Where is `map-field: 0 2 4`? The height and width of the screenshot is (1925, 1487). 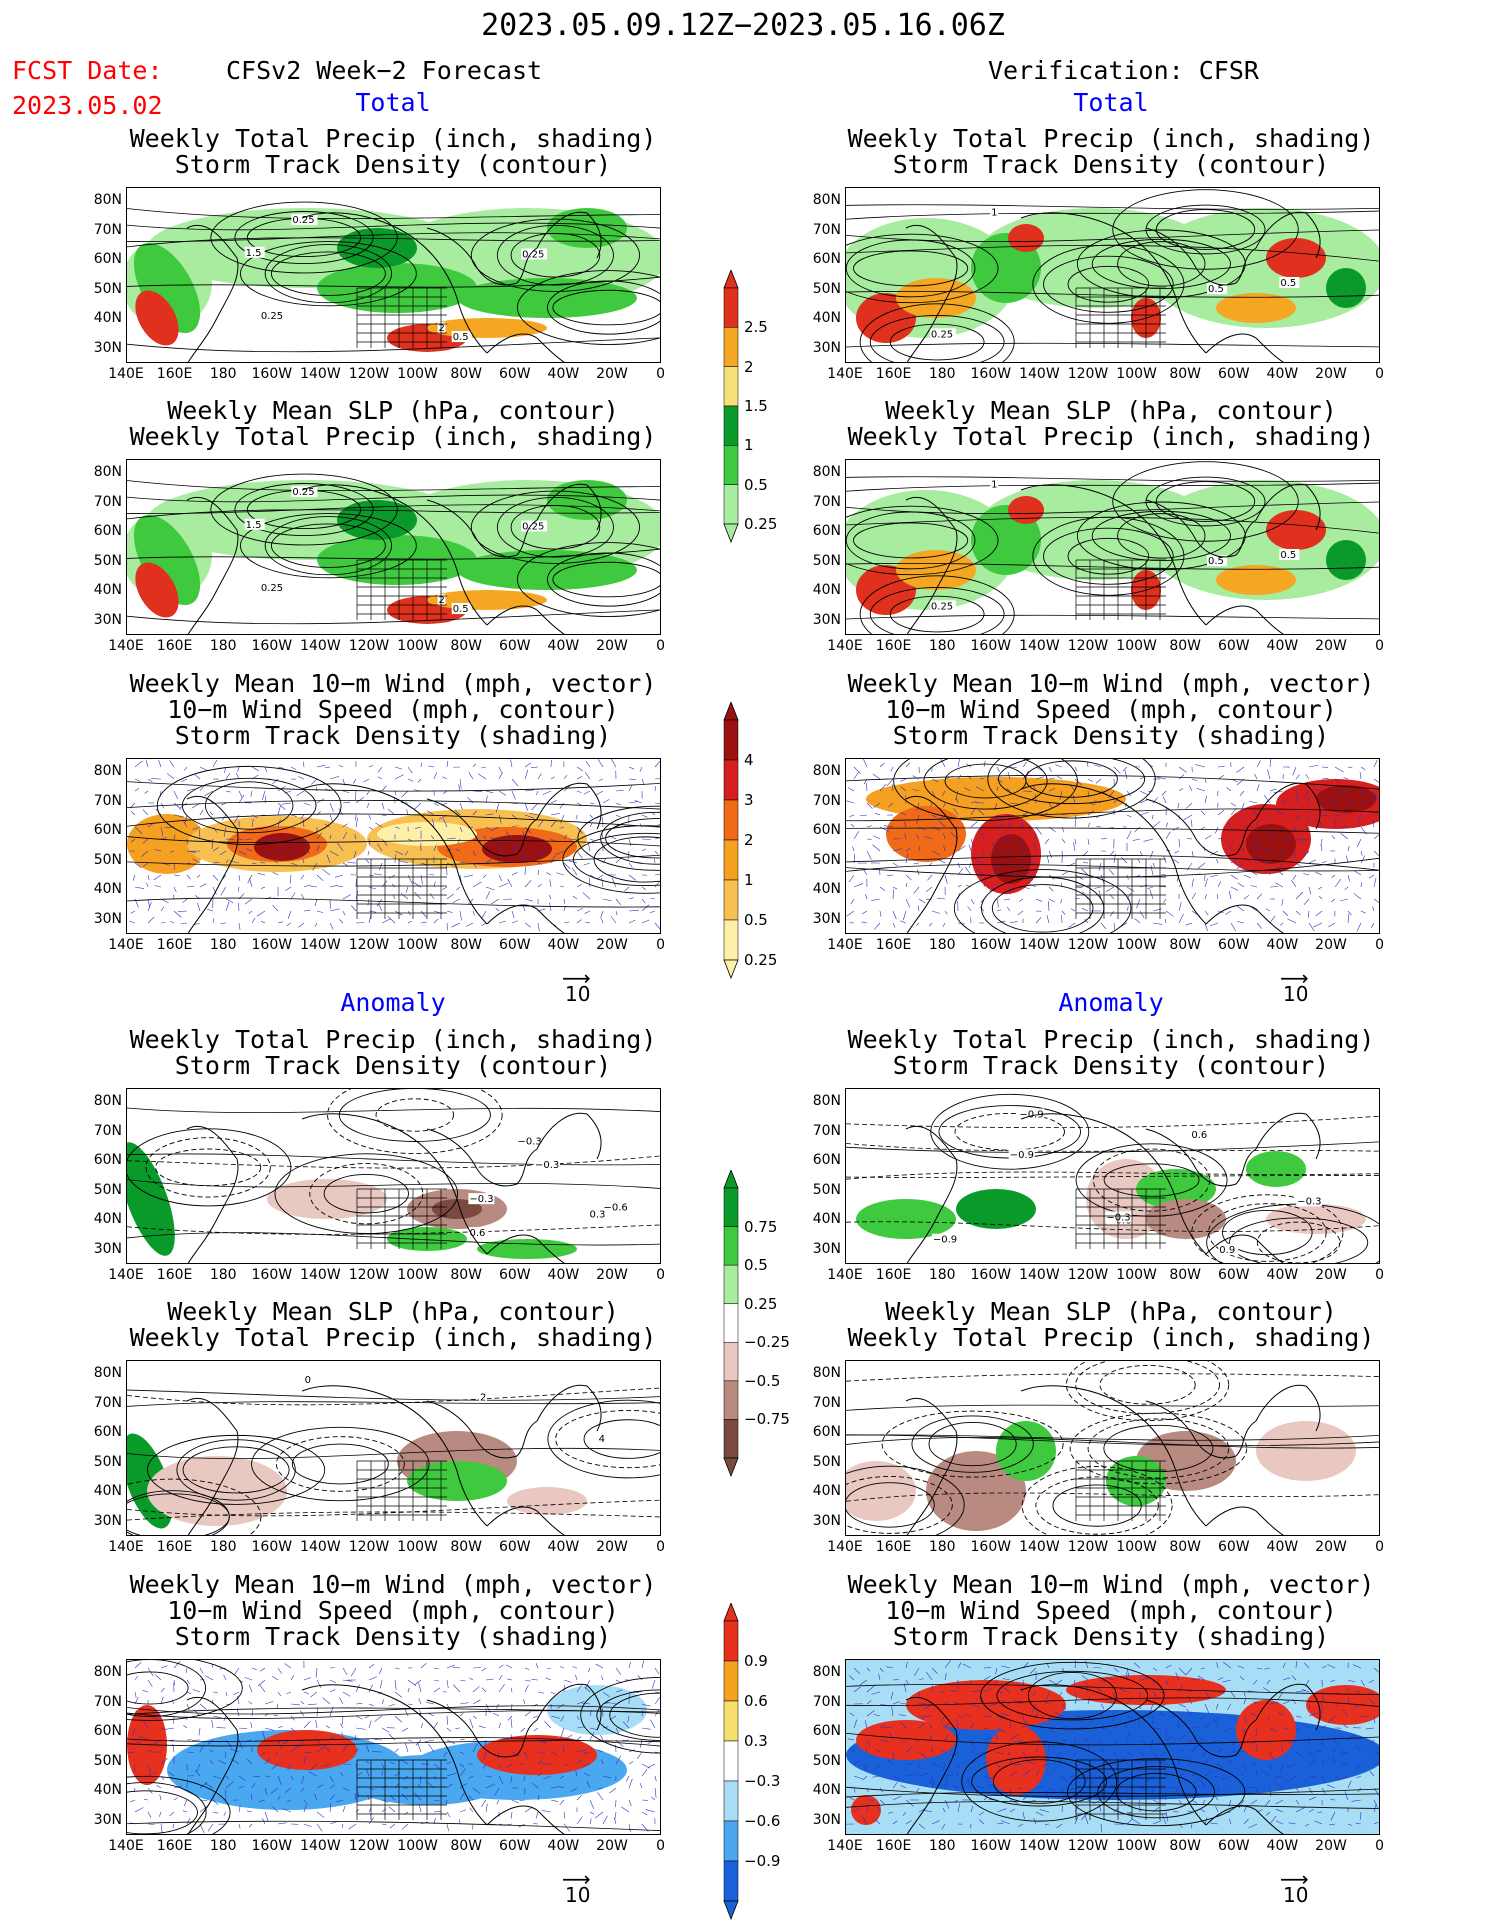
map-field: 0 2 4 is located at coordinates (393, 1454).